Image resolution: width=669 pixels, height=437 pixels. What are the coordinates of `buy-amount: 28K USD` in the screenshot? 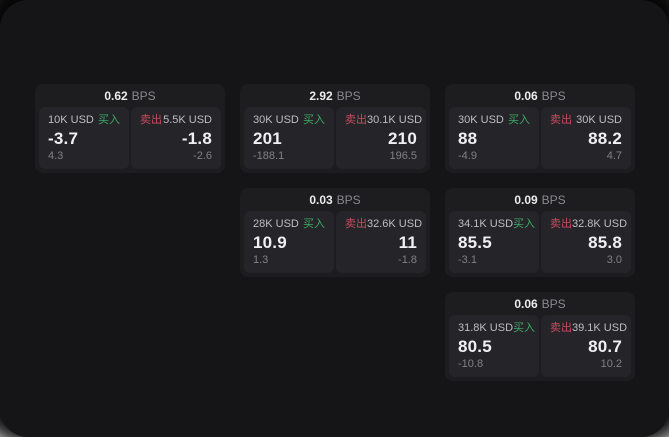 It's located at (276, 224).